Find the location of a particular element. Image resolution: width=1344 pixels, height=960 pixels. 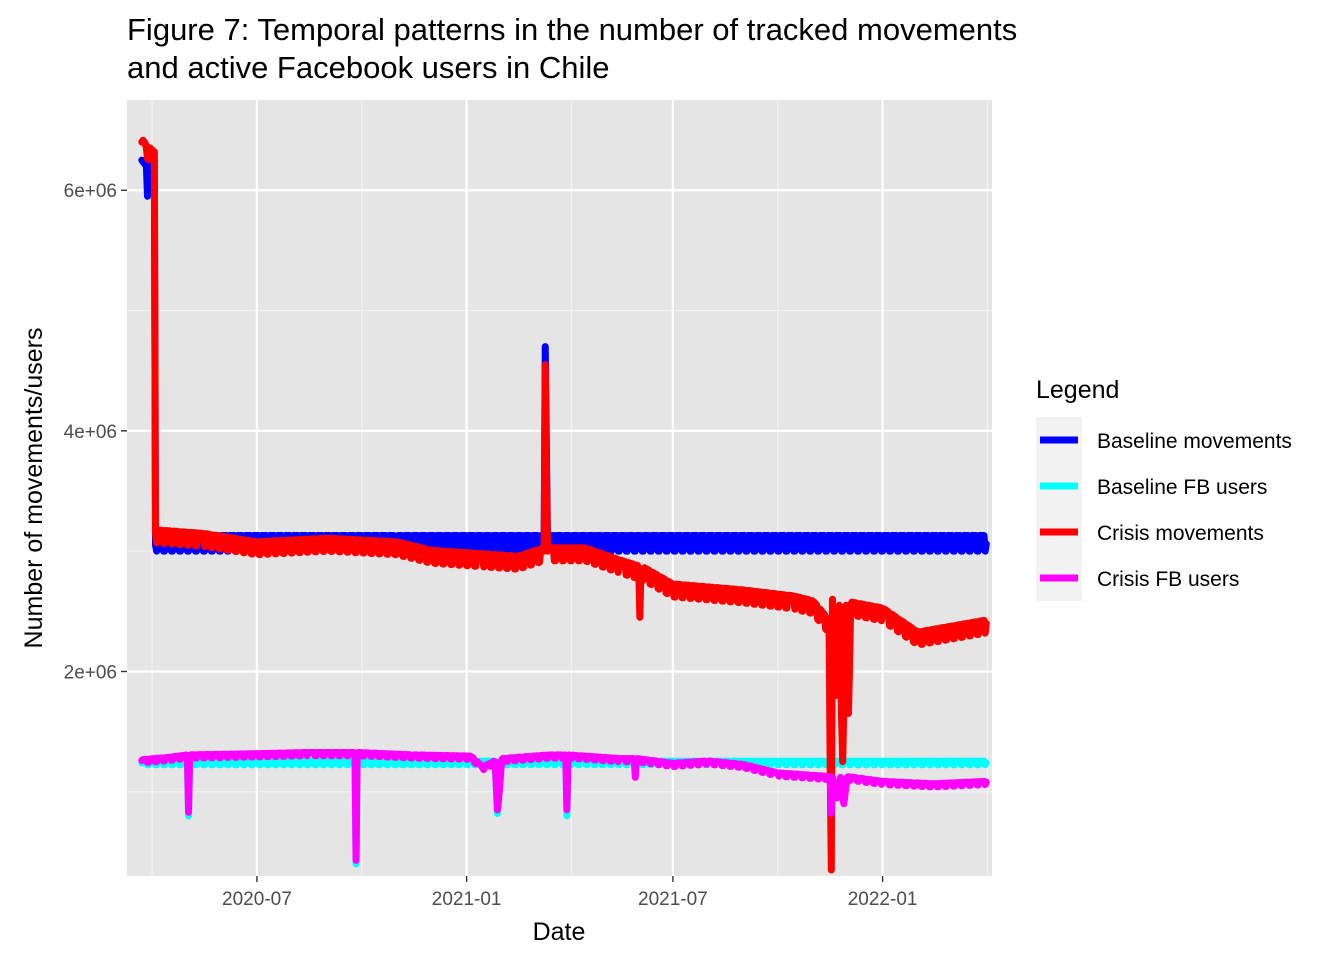

legend-label: Baseline movements is located at coordinates (1194, 441).